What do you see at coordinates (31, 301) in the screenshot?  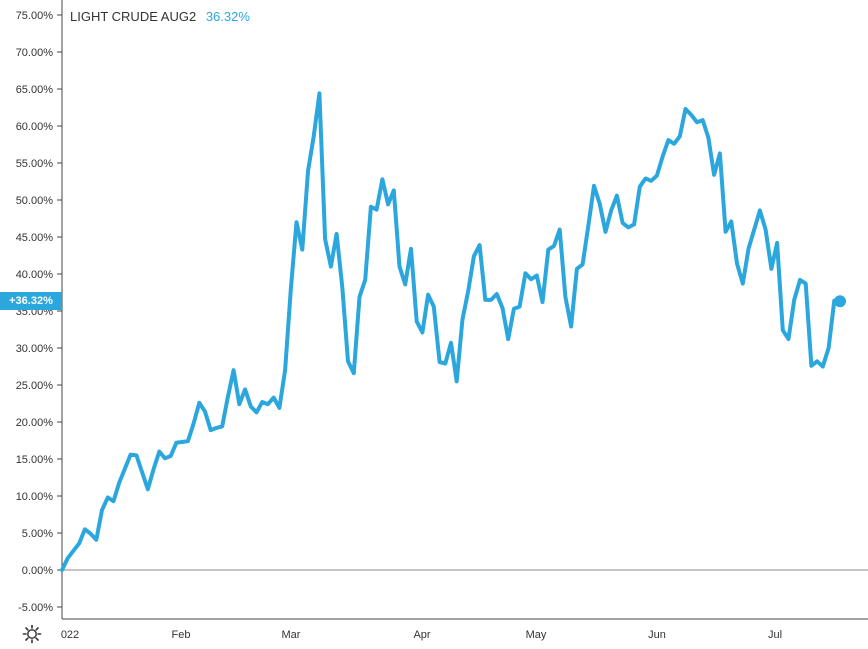 I see `last-value-badge: +36.32%` at bounding box center [31, 301].